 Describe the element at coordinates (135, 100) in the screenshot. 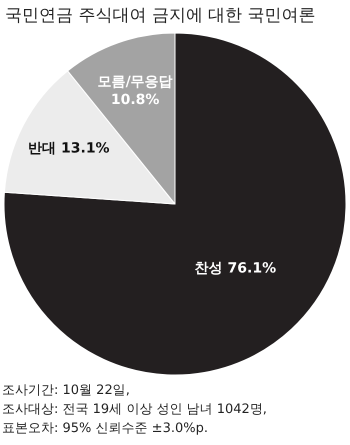

I see `data-label: 10.8%` at that location.